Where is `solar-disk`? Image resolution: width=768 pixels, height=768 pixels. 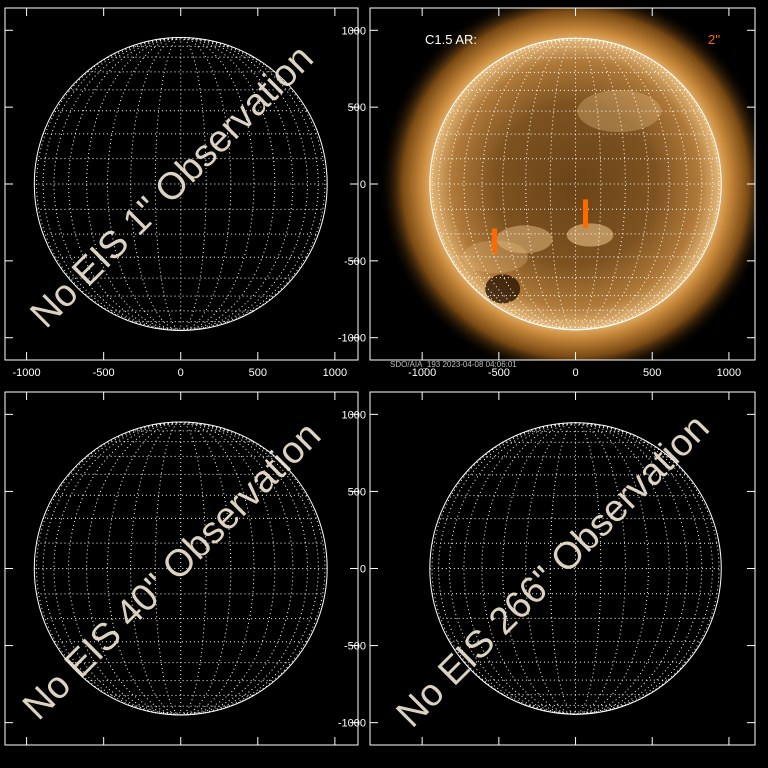
solar-disk is located at coordinates (575, 184).